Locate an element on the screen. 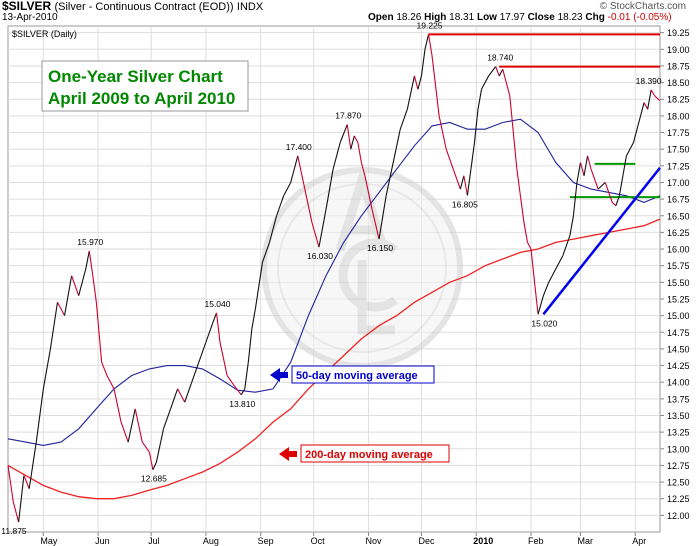 The width and height of the screenshot is (700, 546). point-label: 18.390 is located at coordinates (649, 81).